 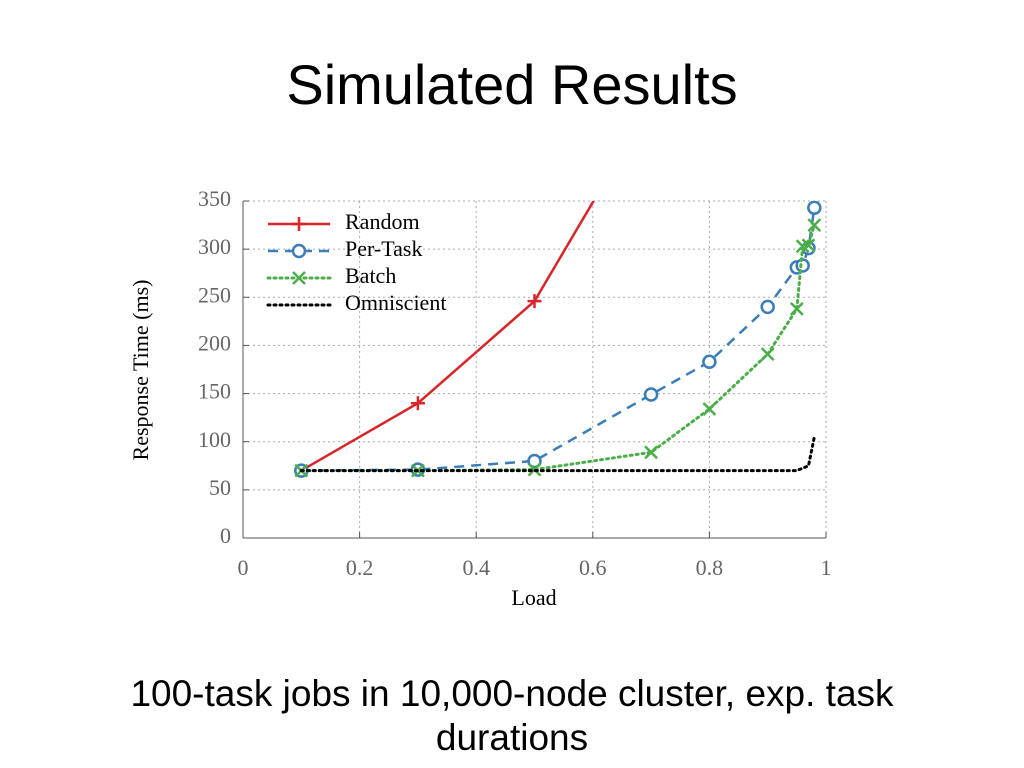 I want to click on x-tick-label: 0.4, so click(x=476, y=567).